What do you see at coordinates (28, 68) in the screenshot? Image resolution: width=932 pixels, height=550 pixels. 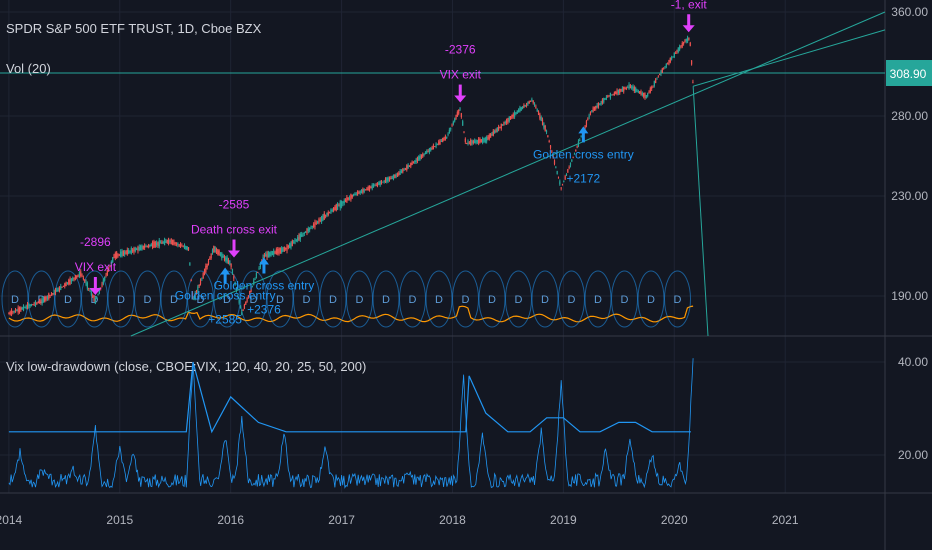 I see `volume-legend: Vol (20)` at bounding box center [28, 68].